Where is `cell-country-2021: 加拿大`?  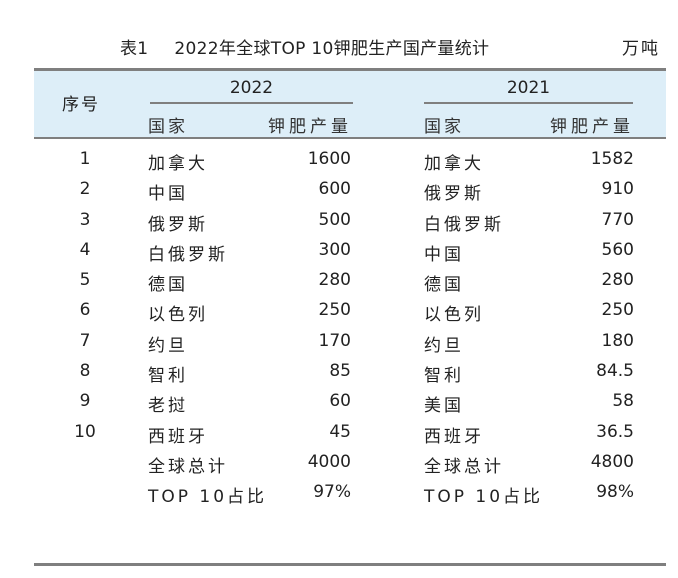
cell-country-2021: 加拿大 is located at coordinates (454, 164).